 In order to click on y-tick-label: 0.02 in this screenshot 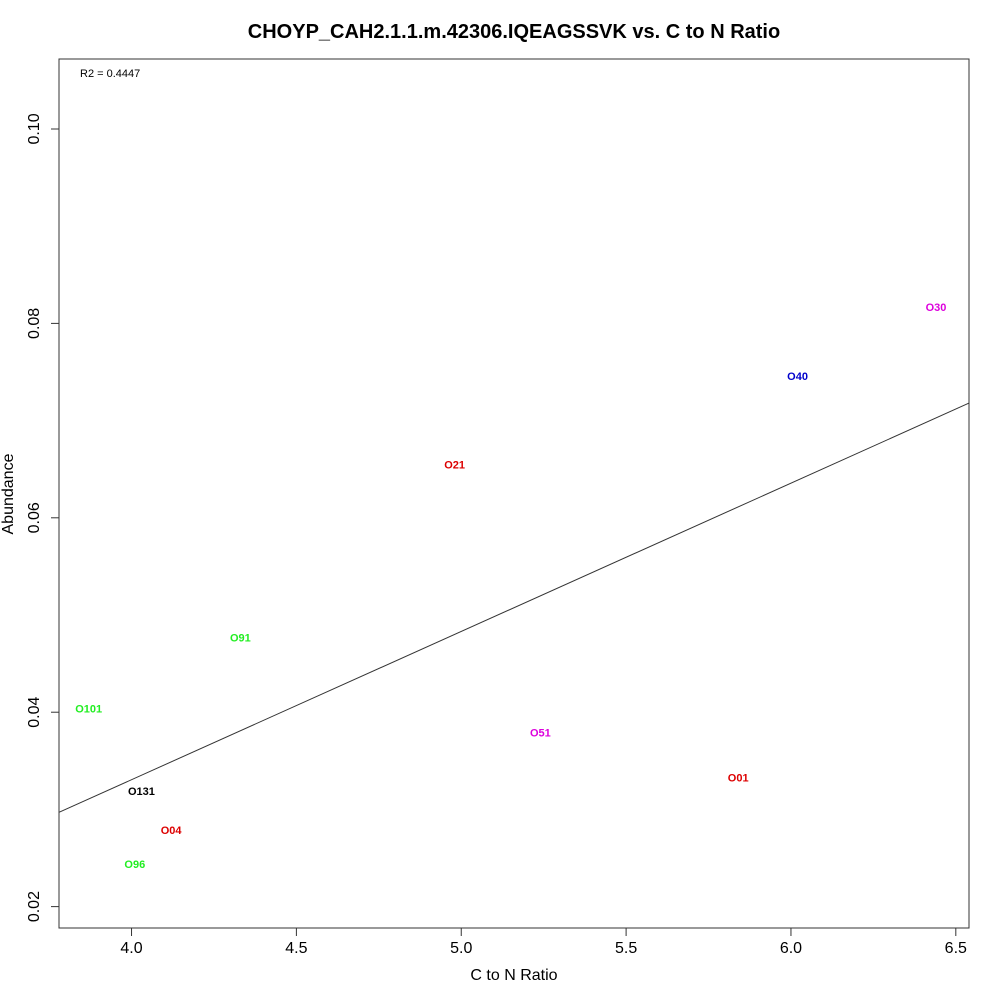, I will do `click(34, 906)`.